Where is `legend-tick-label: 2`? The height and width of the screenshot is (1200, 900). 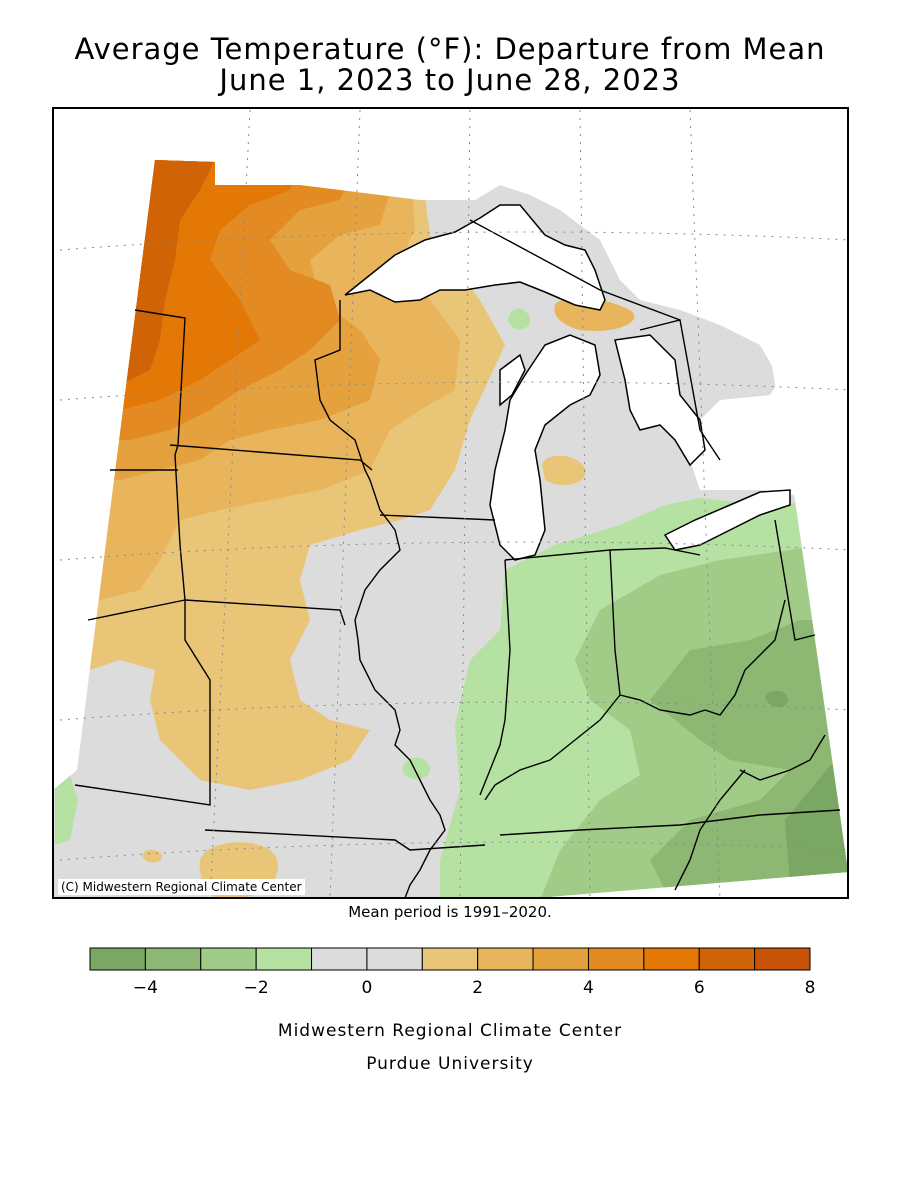
legend-tick-label: 2 is located at coordinates (477, 988).